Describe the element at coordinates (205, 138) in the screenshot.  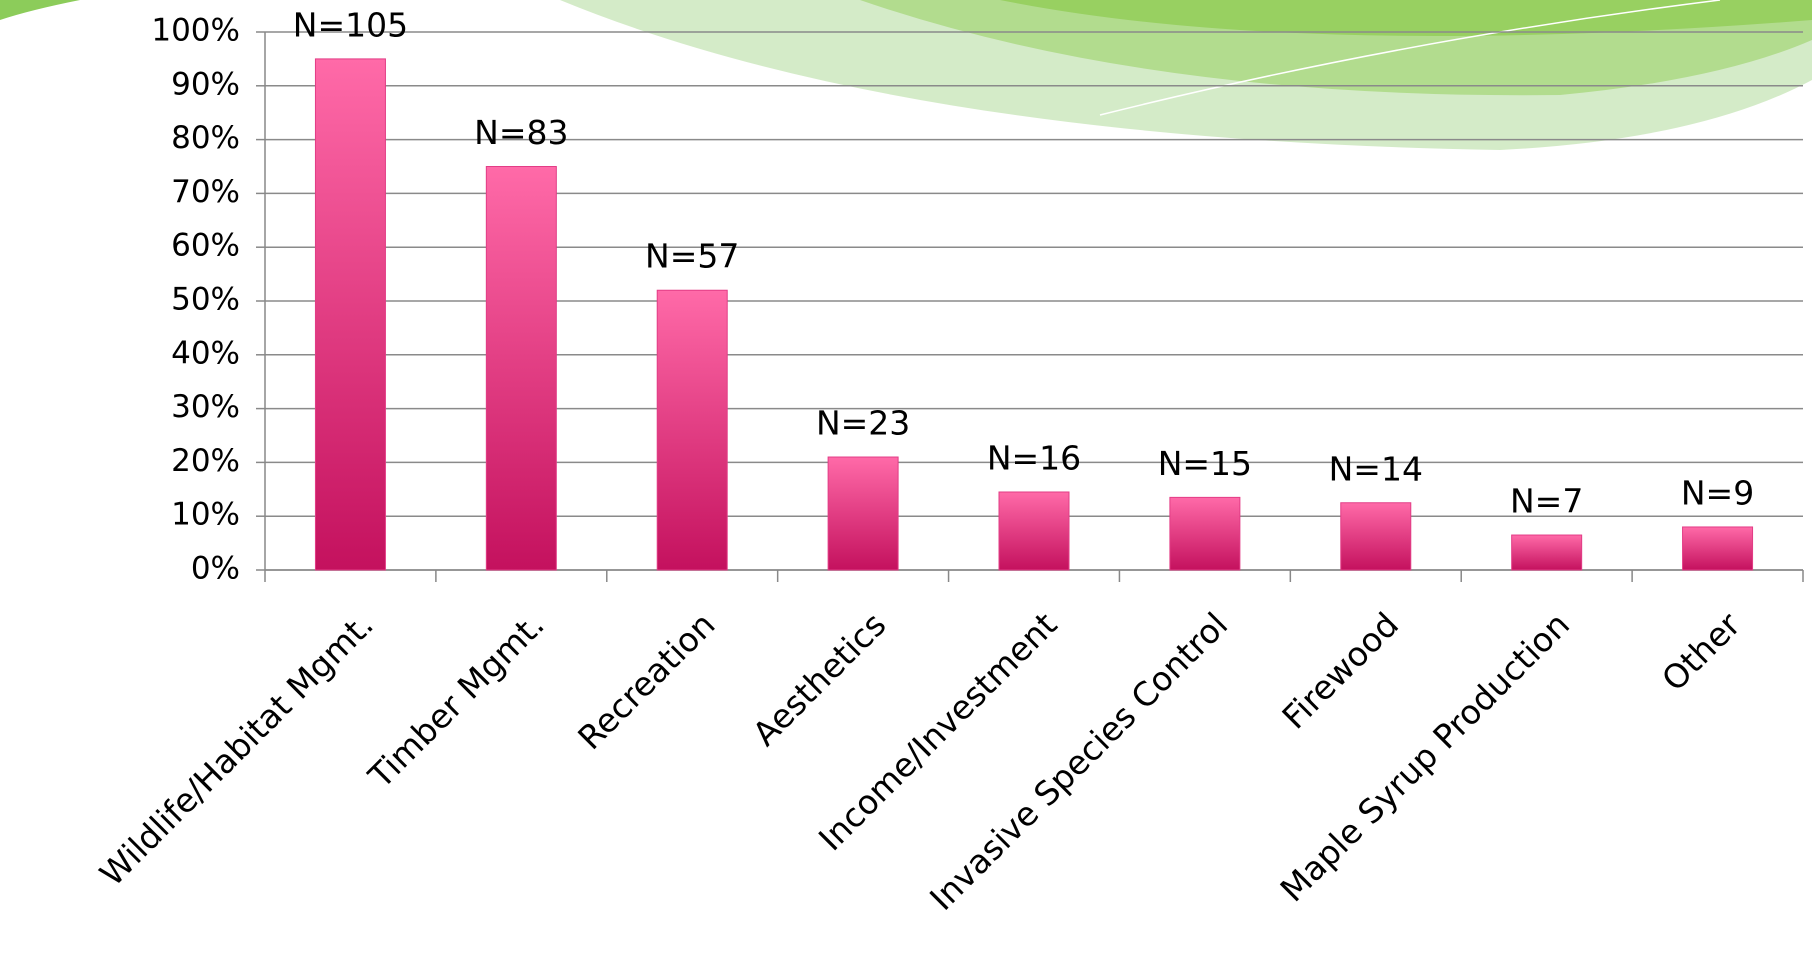
I see `y-tick-label: 80%` at that location.